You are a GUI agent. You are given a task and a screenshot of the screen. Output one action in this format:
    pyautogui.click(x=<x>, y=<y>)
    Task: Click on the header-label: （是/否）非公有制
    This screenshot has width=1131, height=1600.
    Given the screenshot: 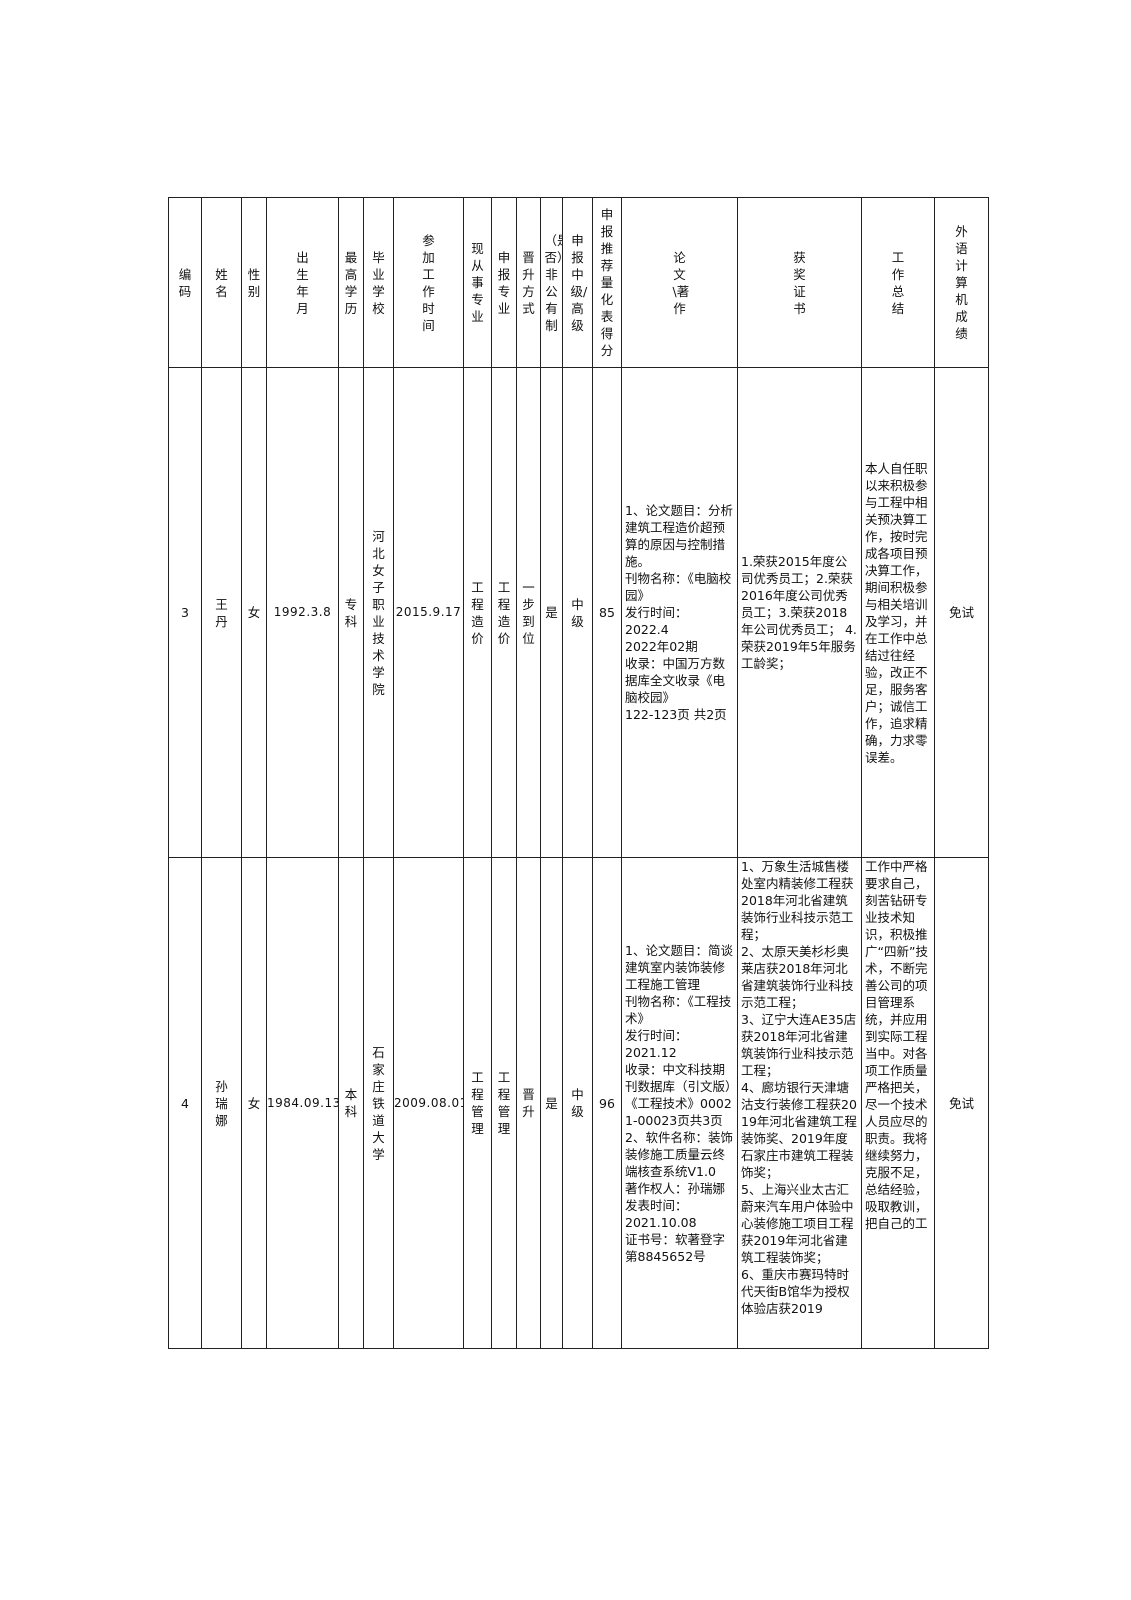 What is the action you would take?
    pyautogui.click(x=553, y=282)
    